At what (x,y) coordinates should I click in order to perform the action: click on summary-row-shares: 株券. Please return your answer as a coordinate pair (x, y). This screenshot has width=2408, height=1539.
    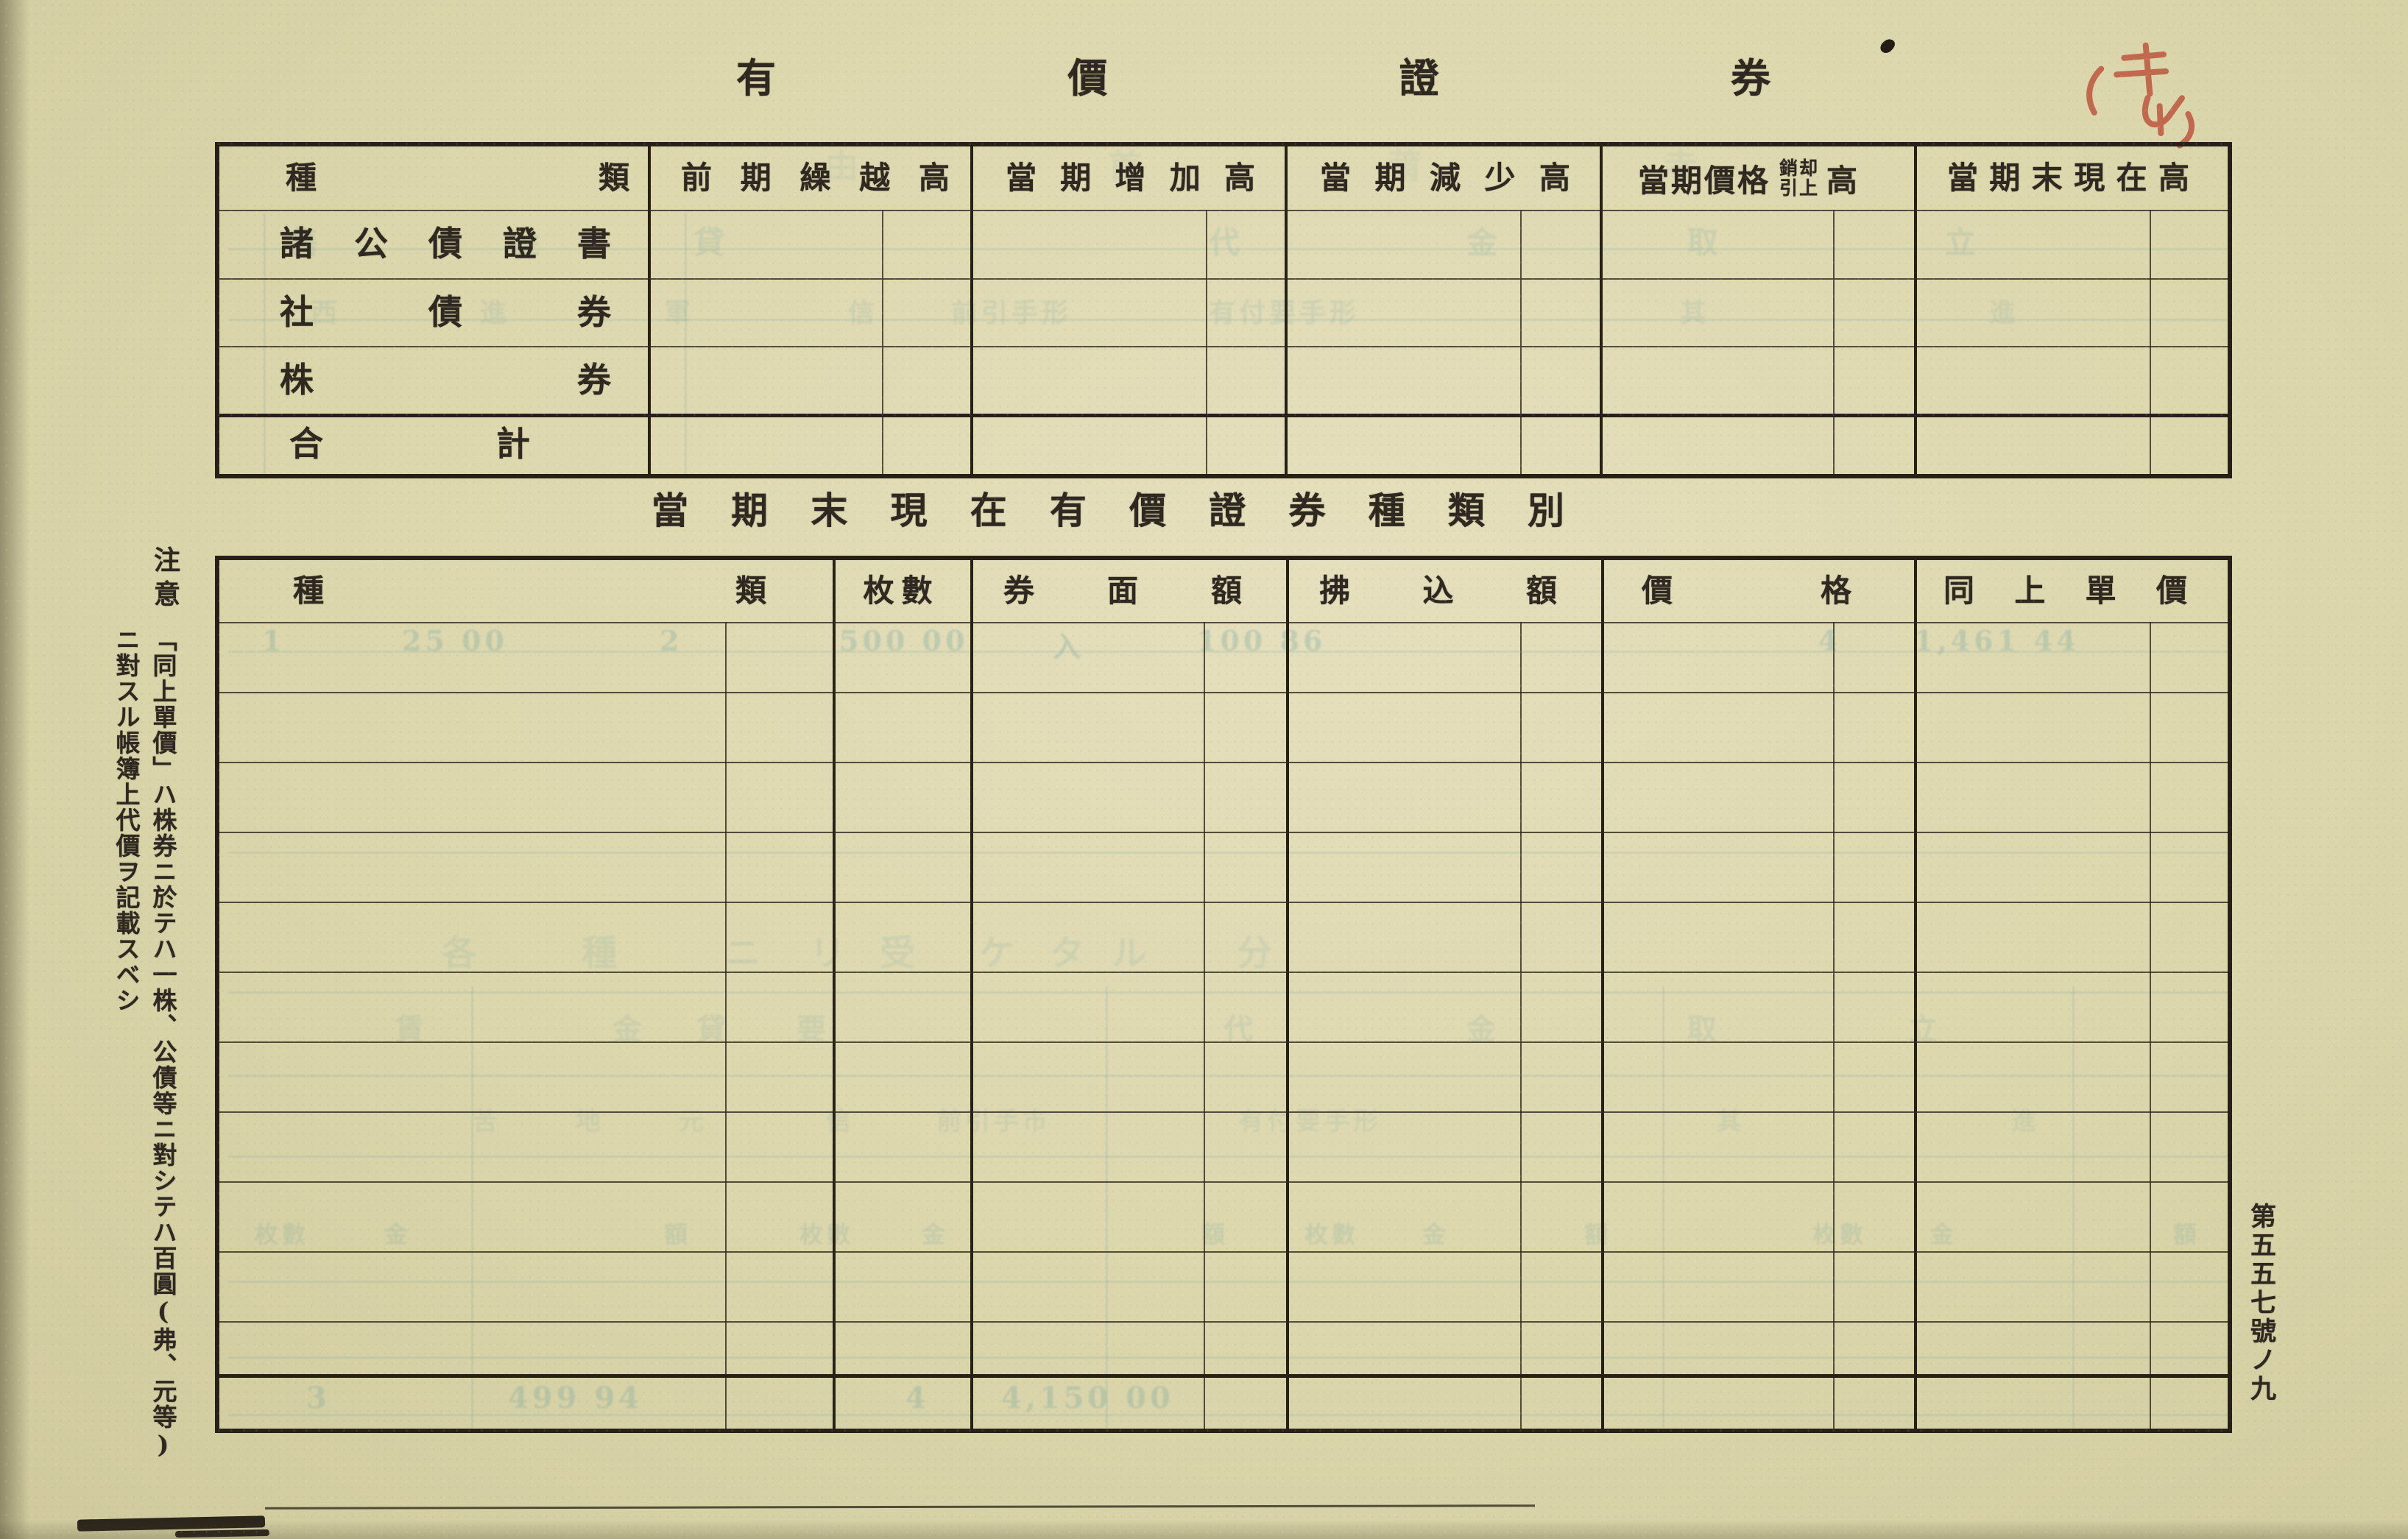
    Looking at the image, I should click on (445, 380).